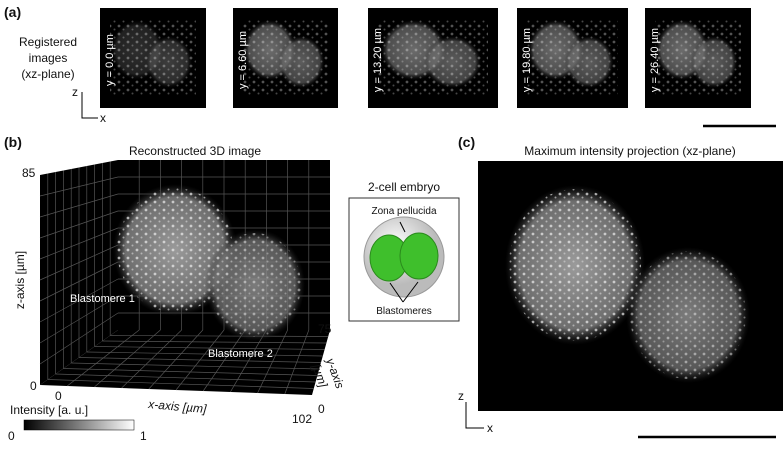 This screenshot has width=783, height=455. What do you see at coordinates (325, 329) in the screenshot?
I see `tick-label: 75` at bounding box center [325, 329].